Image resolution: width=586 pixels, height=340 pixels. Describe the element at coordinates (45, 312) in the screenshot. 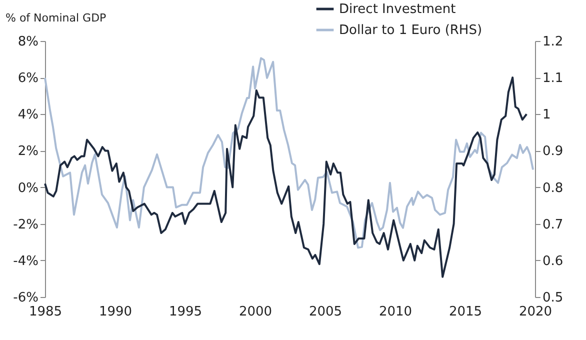

I see `x-tick-label: 1985` at that location.